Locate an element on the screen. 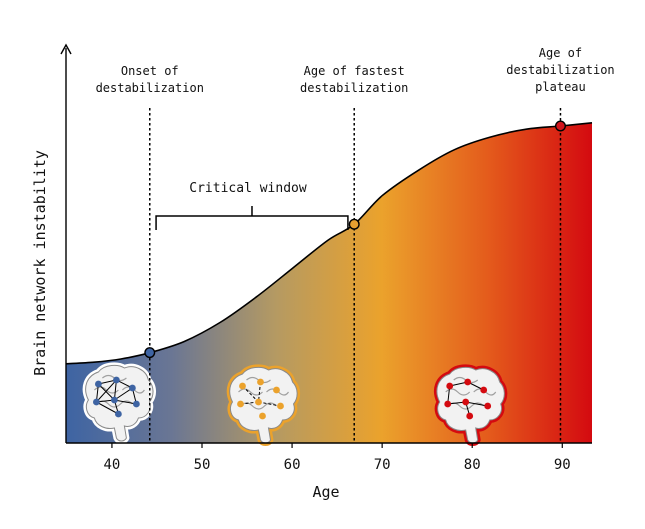 The height and width of the screenshot is (529, 645). old-brain is located at coordinates (471, 405).